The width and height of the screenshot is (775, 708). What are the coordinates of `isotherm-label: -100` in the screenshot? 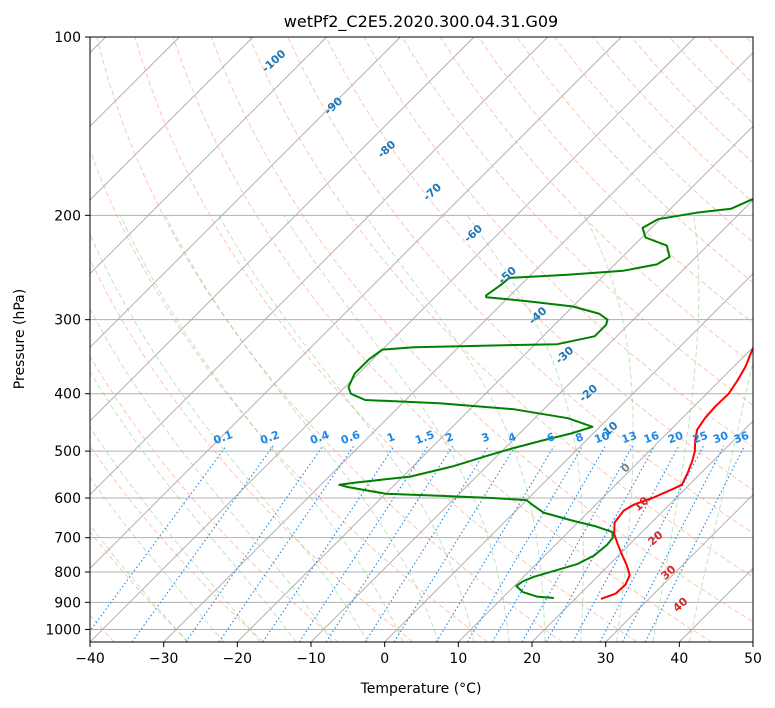 It's located at (273, 61).